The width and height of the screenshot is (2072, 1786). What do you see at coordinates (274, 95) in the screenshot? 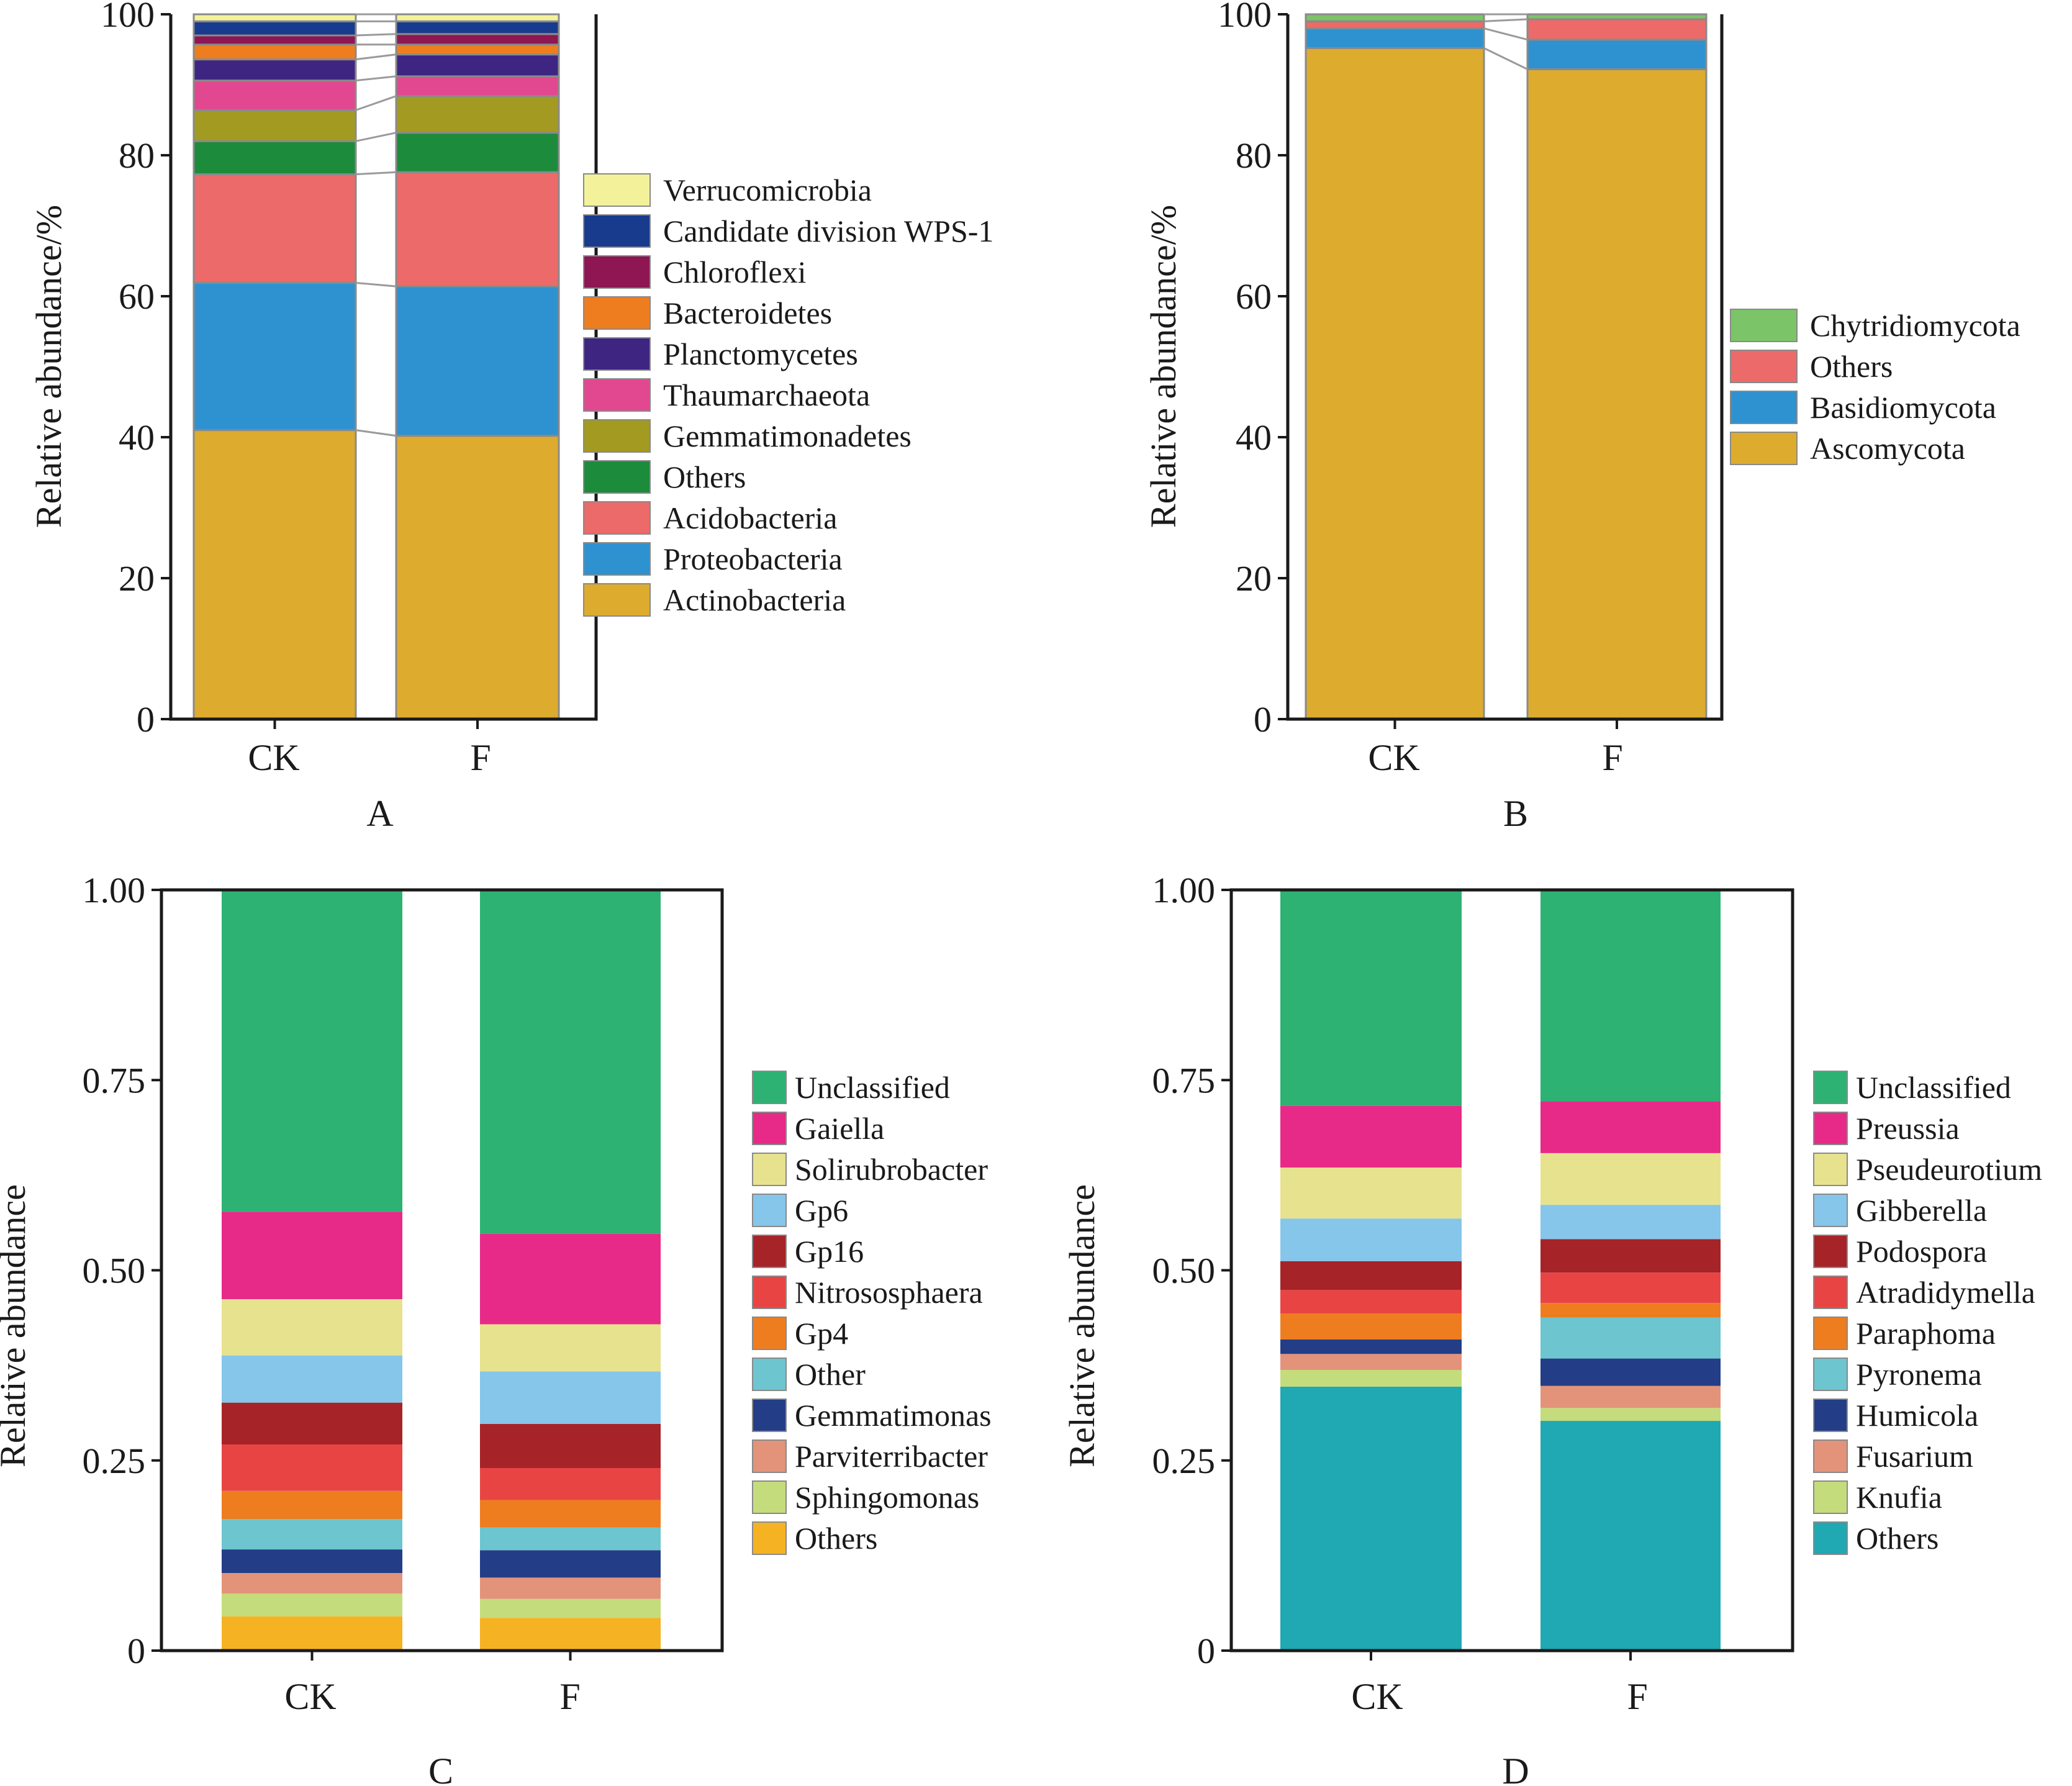
I see `bar-segment-ck-thaumarchaeota` at bounding box center [274, 95].